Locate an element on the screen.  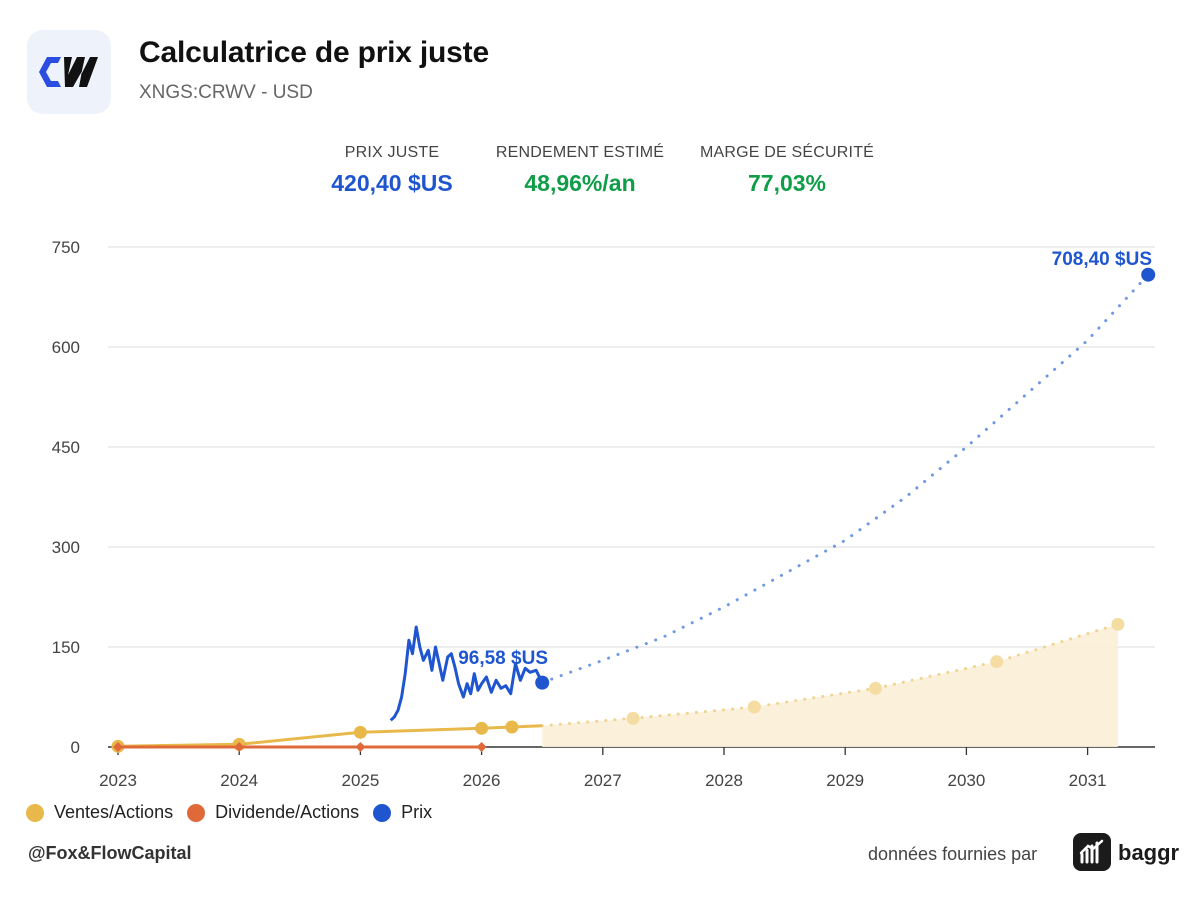
kpi-value: 420,40 $US is located at coordinates (392, 183).